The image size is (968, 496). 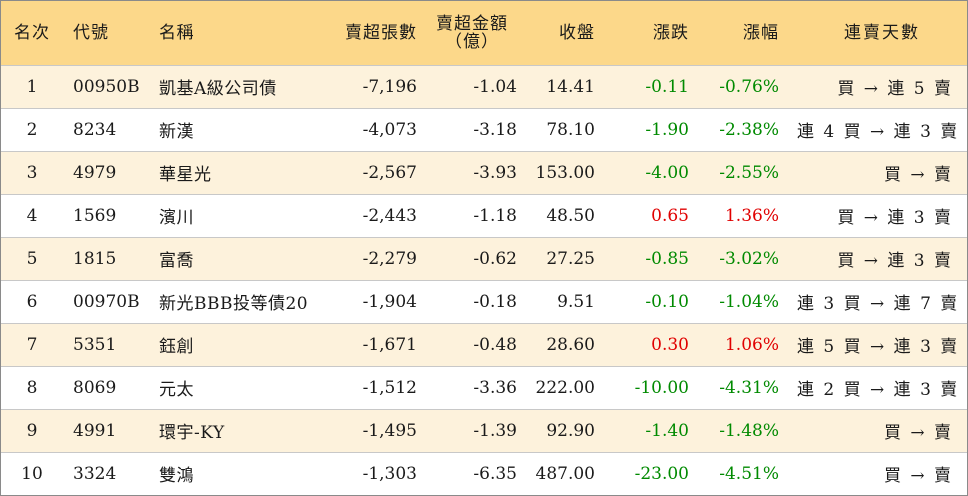 I want to click on header-rank: 名次, so click(x=32, y=32).